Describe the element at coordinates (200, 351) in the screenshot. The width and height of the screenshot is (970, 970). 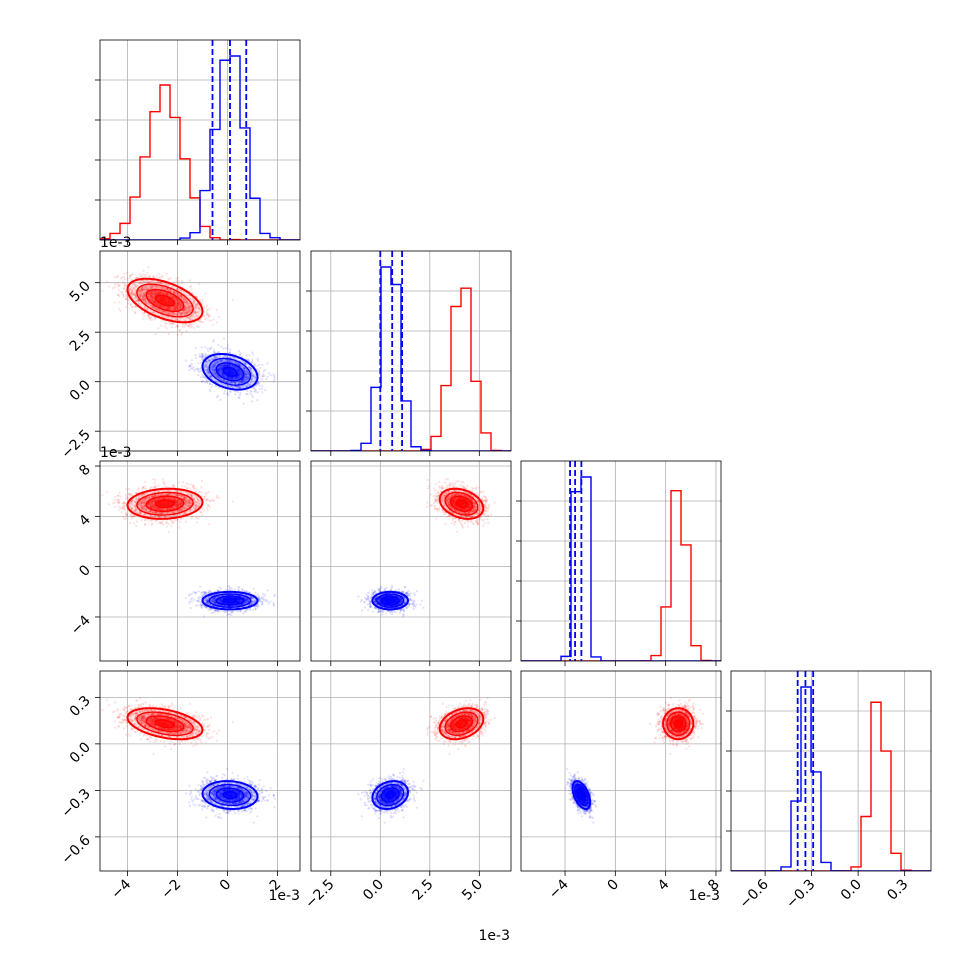
I see `panel-background` at that location.